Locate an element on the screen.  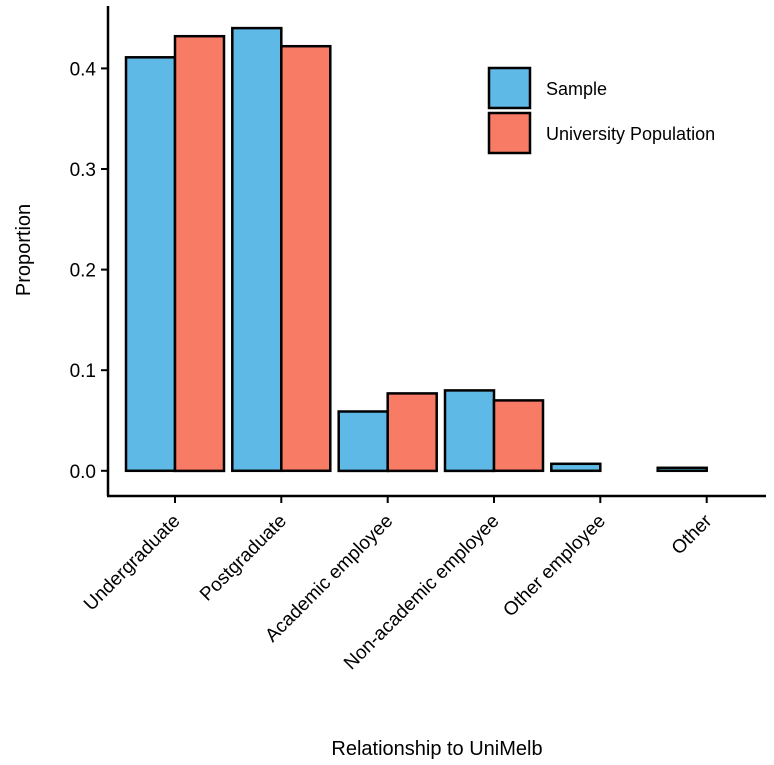
x-axis-title: Relationship to UniMelb is located at coordinates (436, 749).